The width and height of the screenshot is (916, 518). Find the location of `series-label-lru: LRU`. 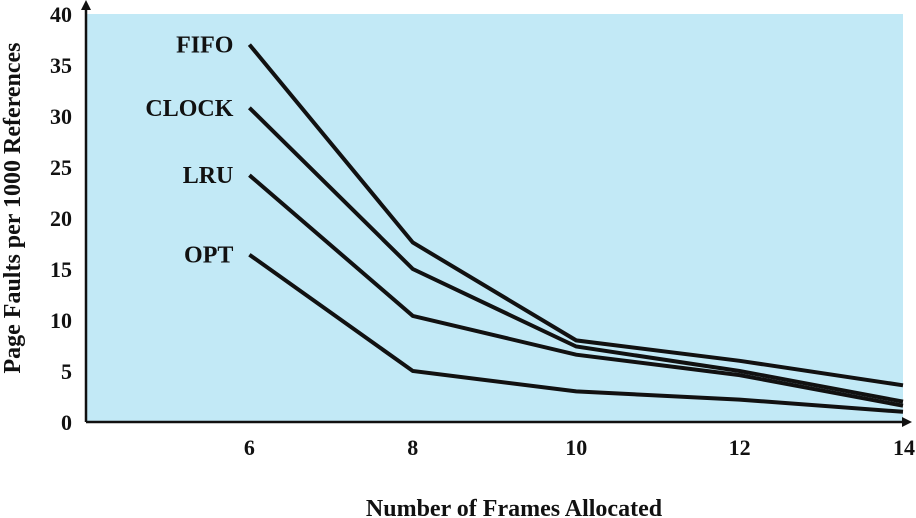

series-label-lru: LRU is located at coordinates (208, 176).